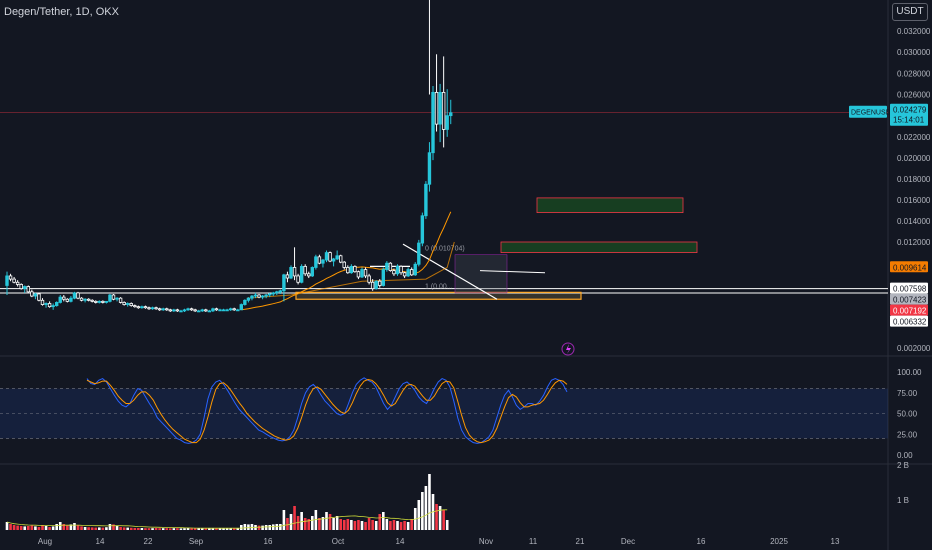 This screenshot has height=550, width=932. What do you see at coordinates (835, 541) in the screenshot?
I see `time-tick-label: 13` at bounding box center [835, 541].